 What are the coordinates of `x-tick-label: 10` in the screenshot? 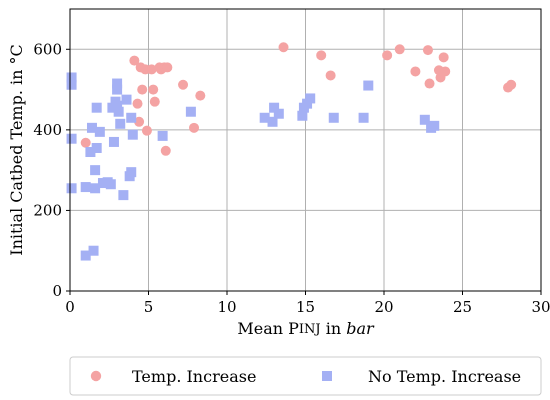 It's located at (226, 307).